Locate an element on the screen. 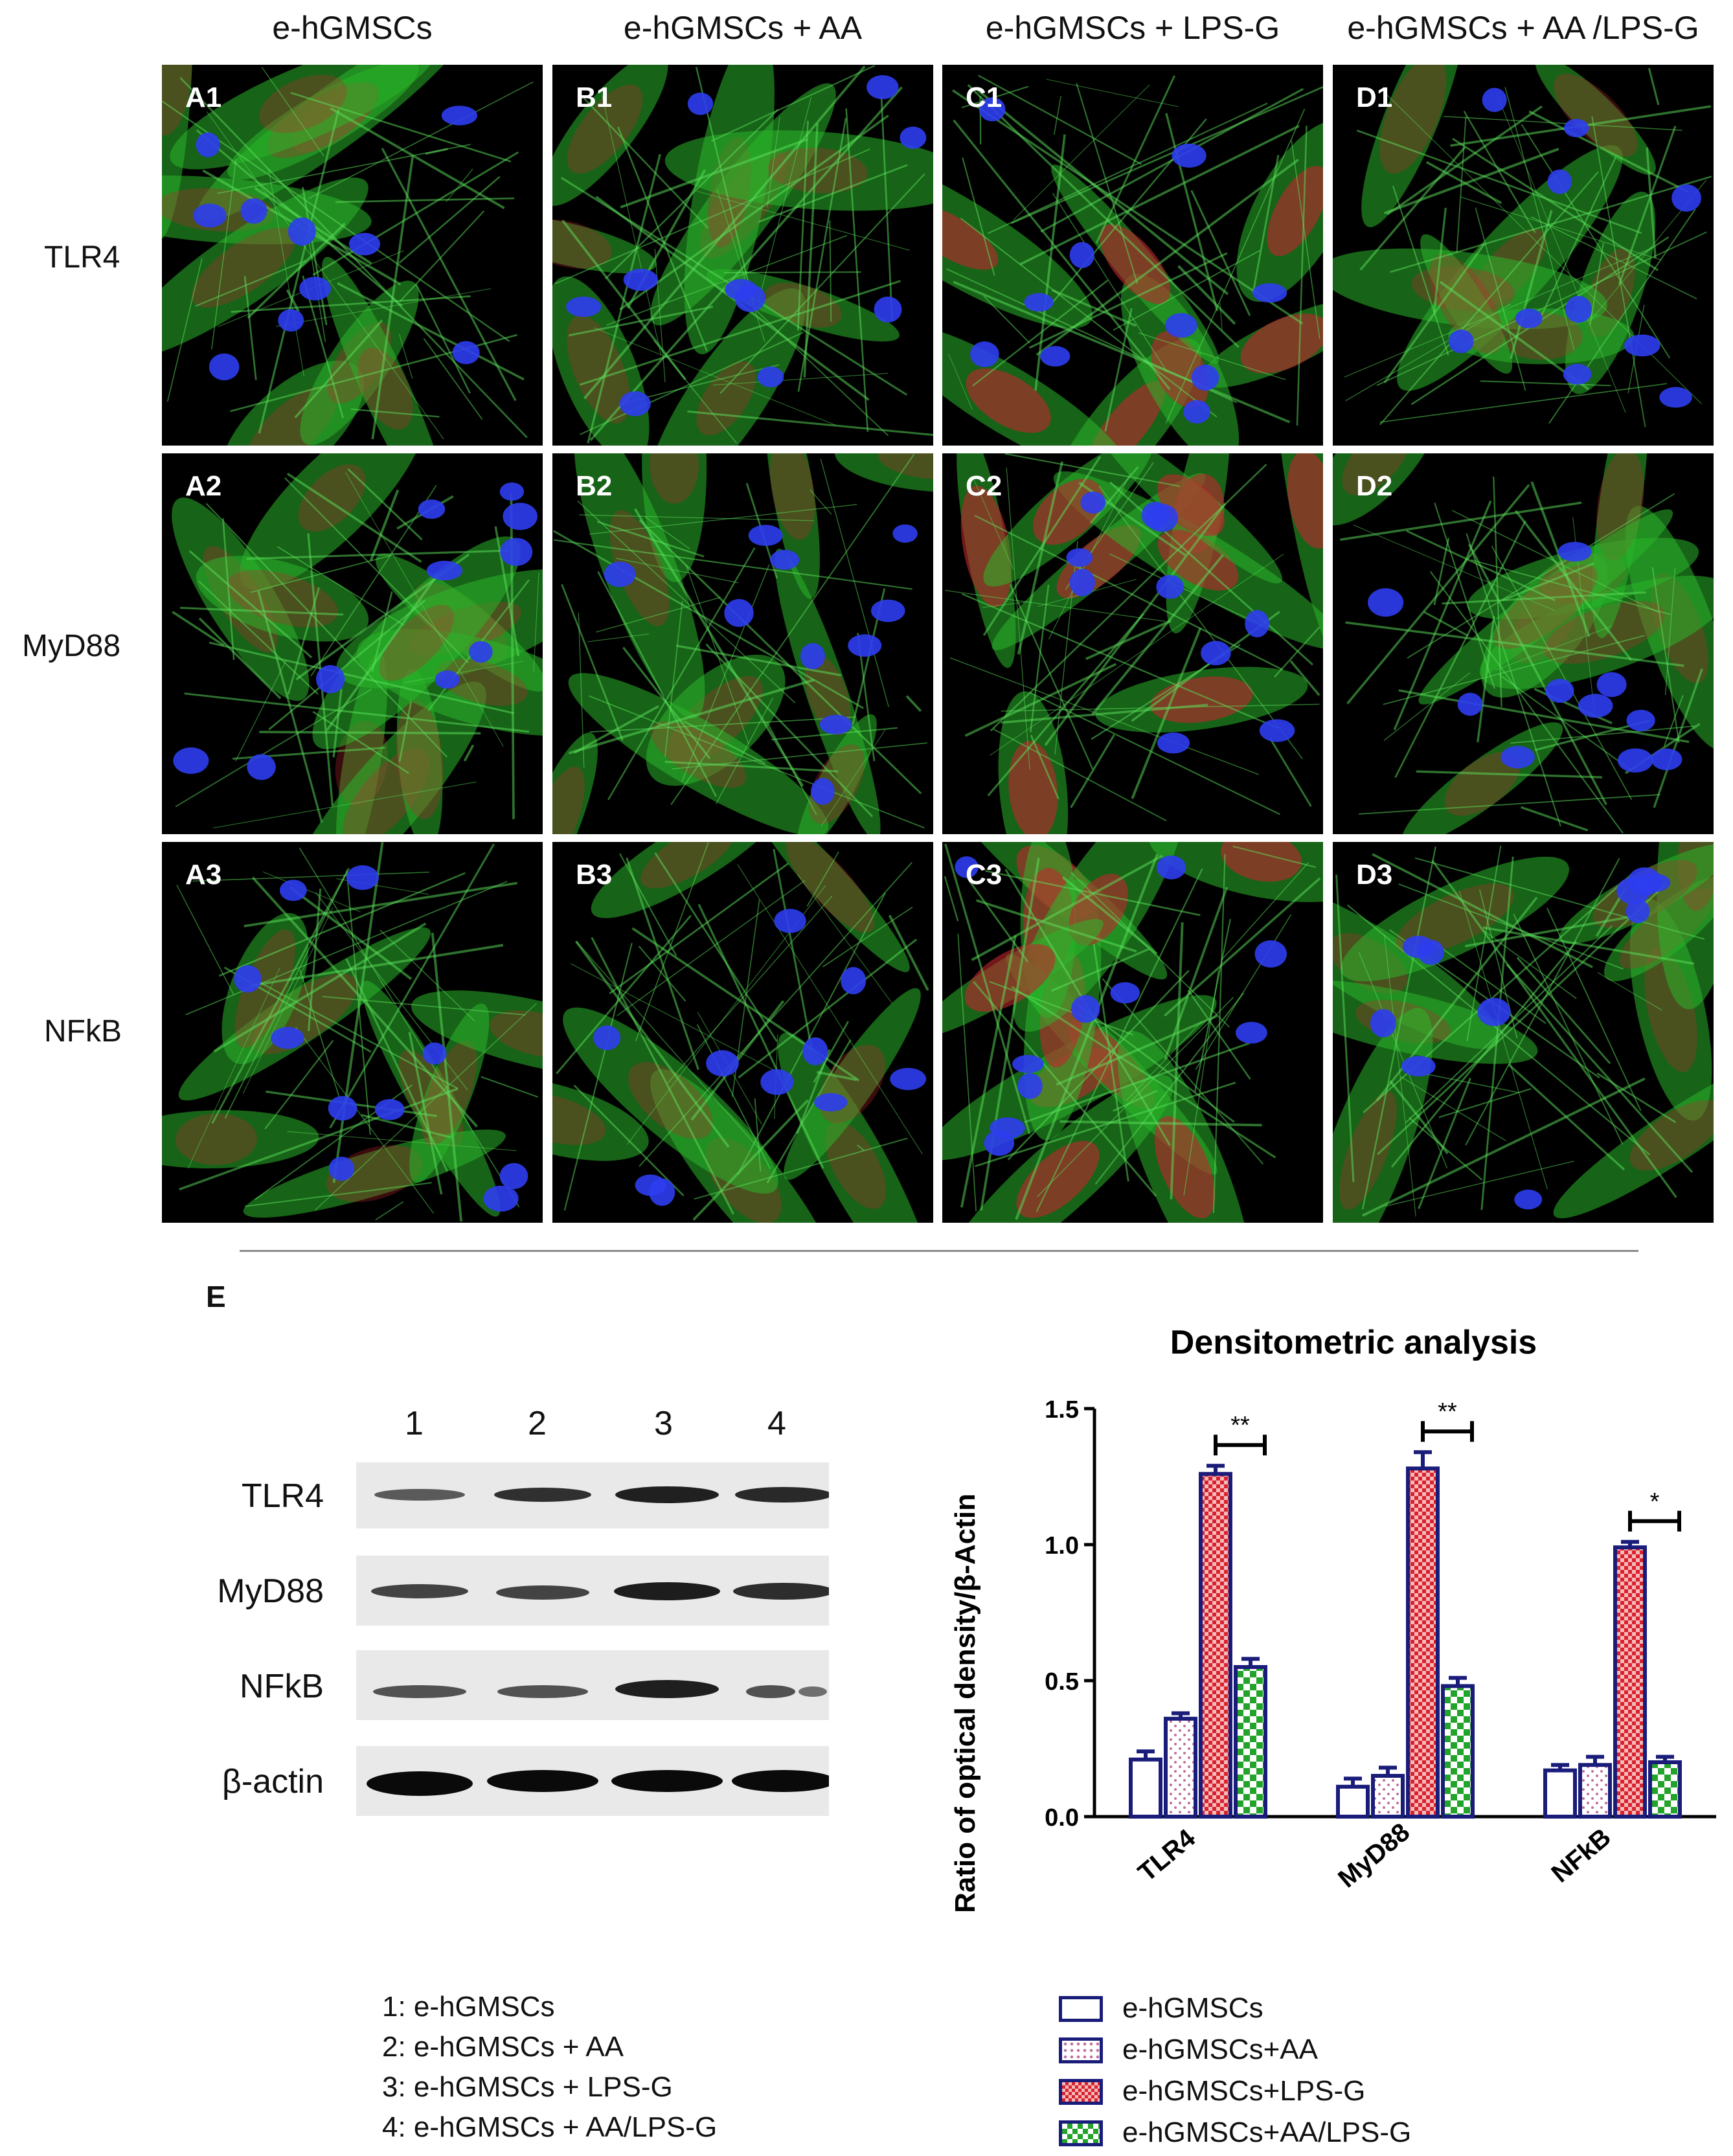 The height and width of the screenshot is (2156, 1733). legend-label: e-hGMSCs+AA/LPS-G is located at coordinates (1267, 2132).